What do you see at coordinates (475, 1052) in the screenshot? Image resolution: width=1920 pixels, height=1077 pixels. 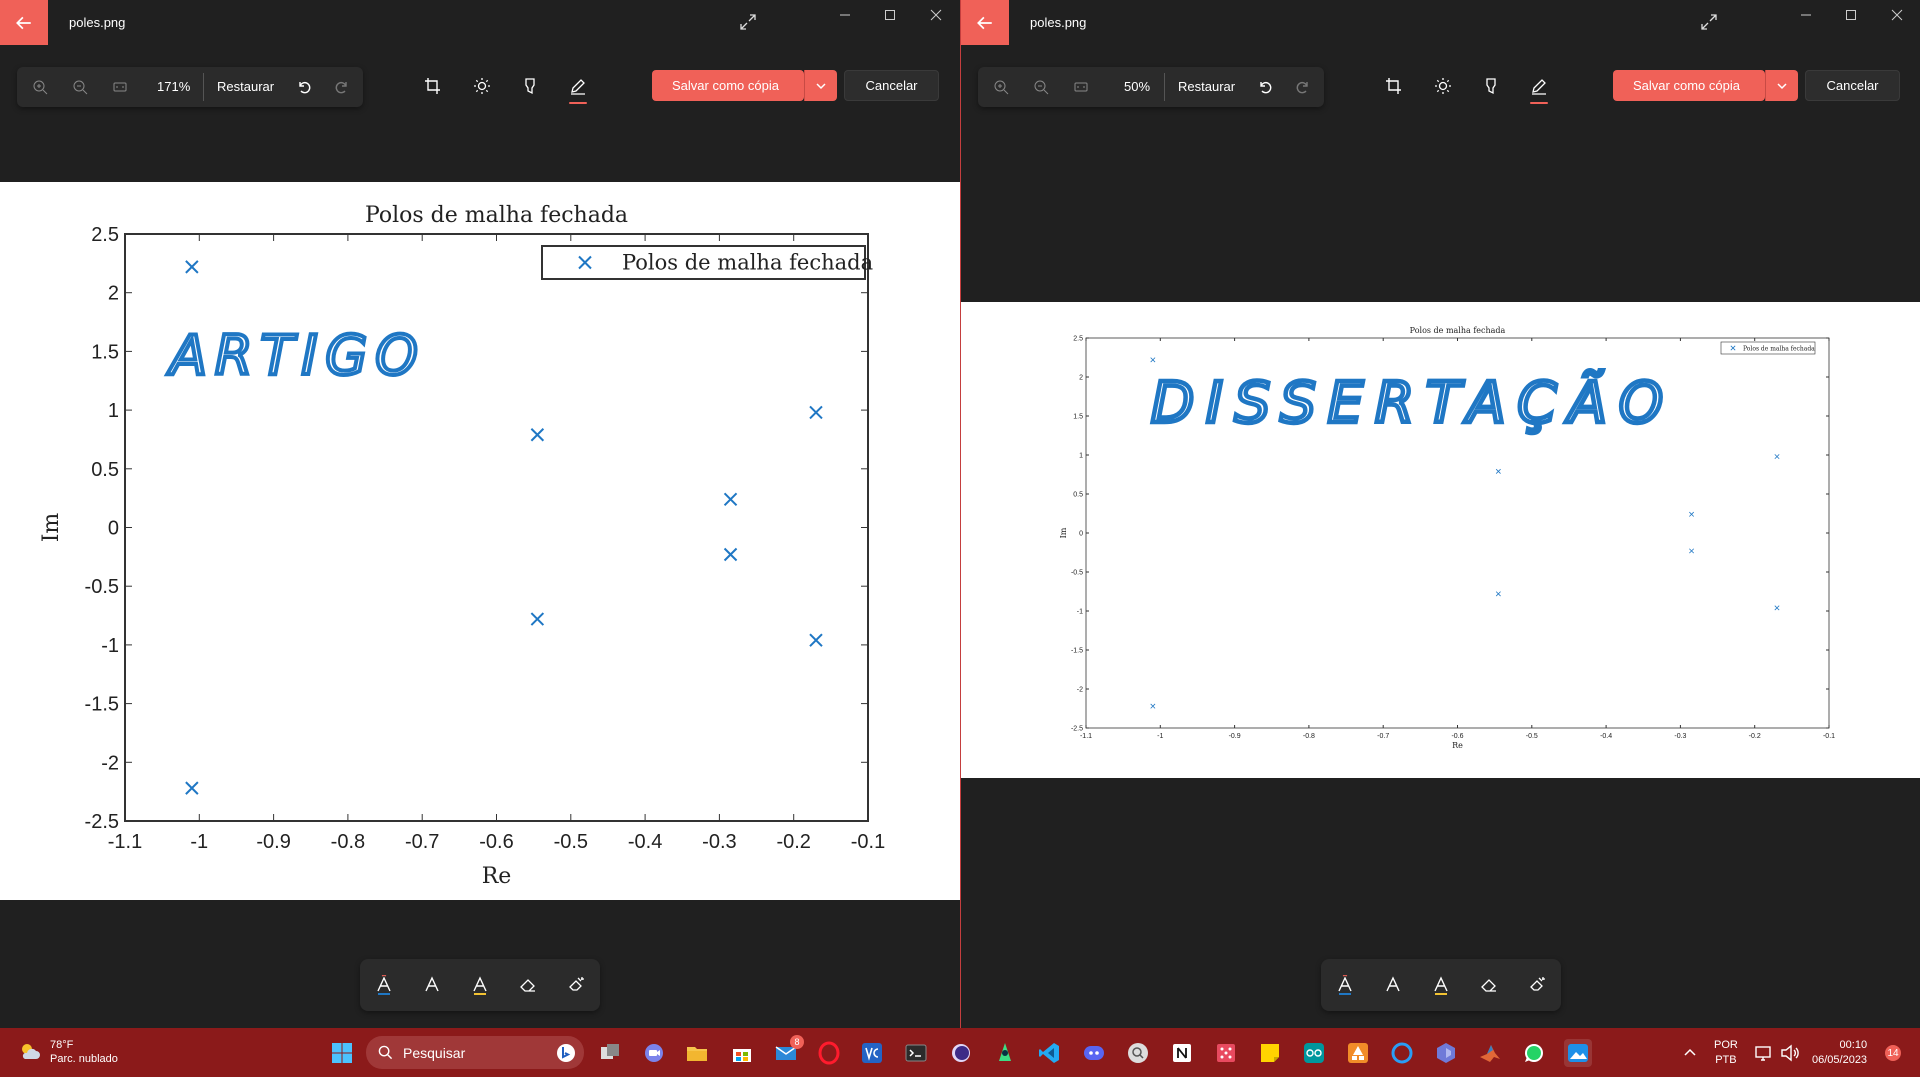 I see `taskbar-search: Pesquisar` at bounding box center [475, 1052].